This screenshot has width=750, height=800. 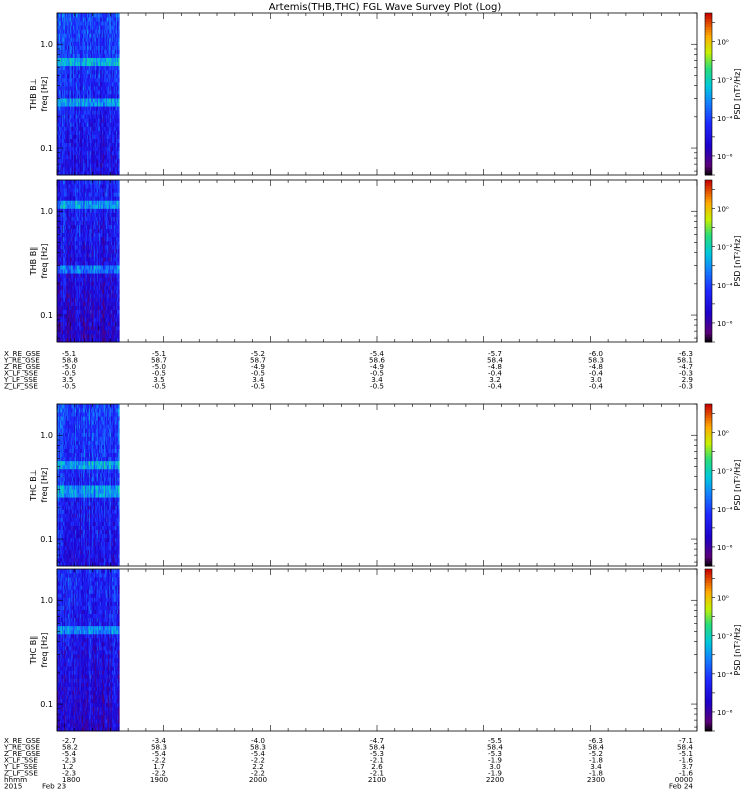 What do you see at coordinates (46, 44) in the screenshot?
I see `y-tick-label: 1.0` at bounding box center [46, 44].